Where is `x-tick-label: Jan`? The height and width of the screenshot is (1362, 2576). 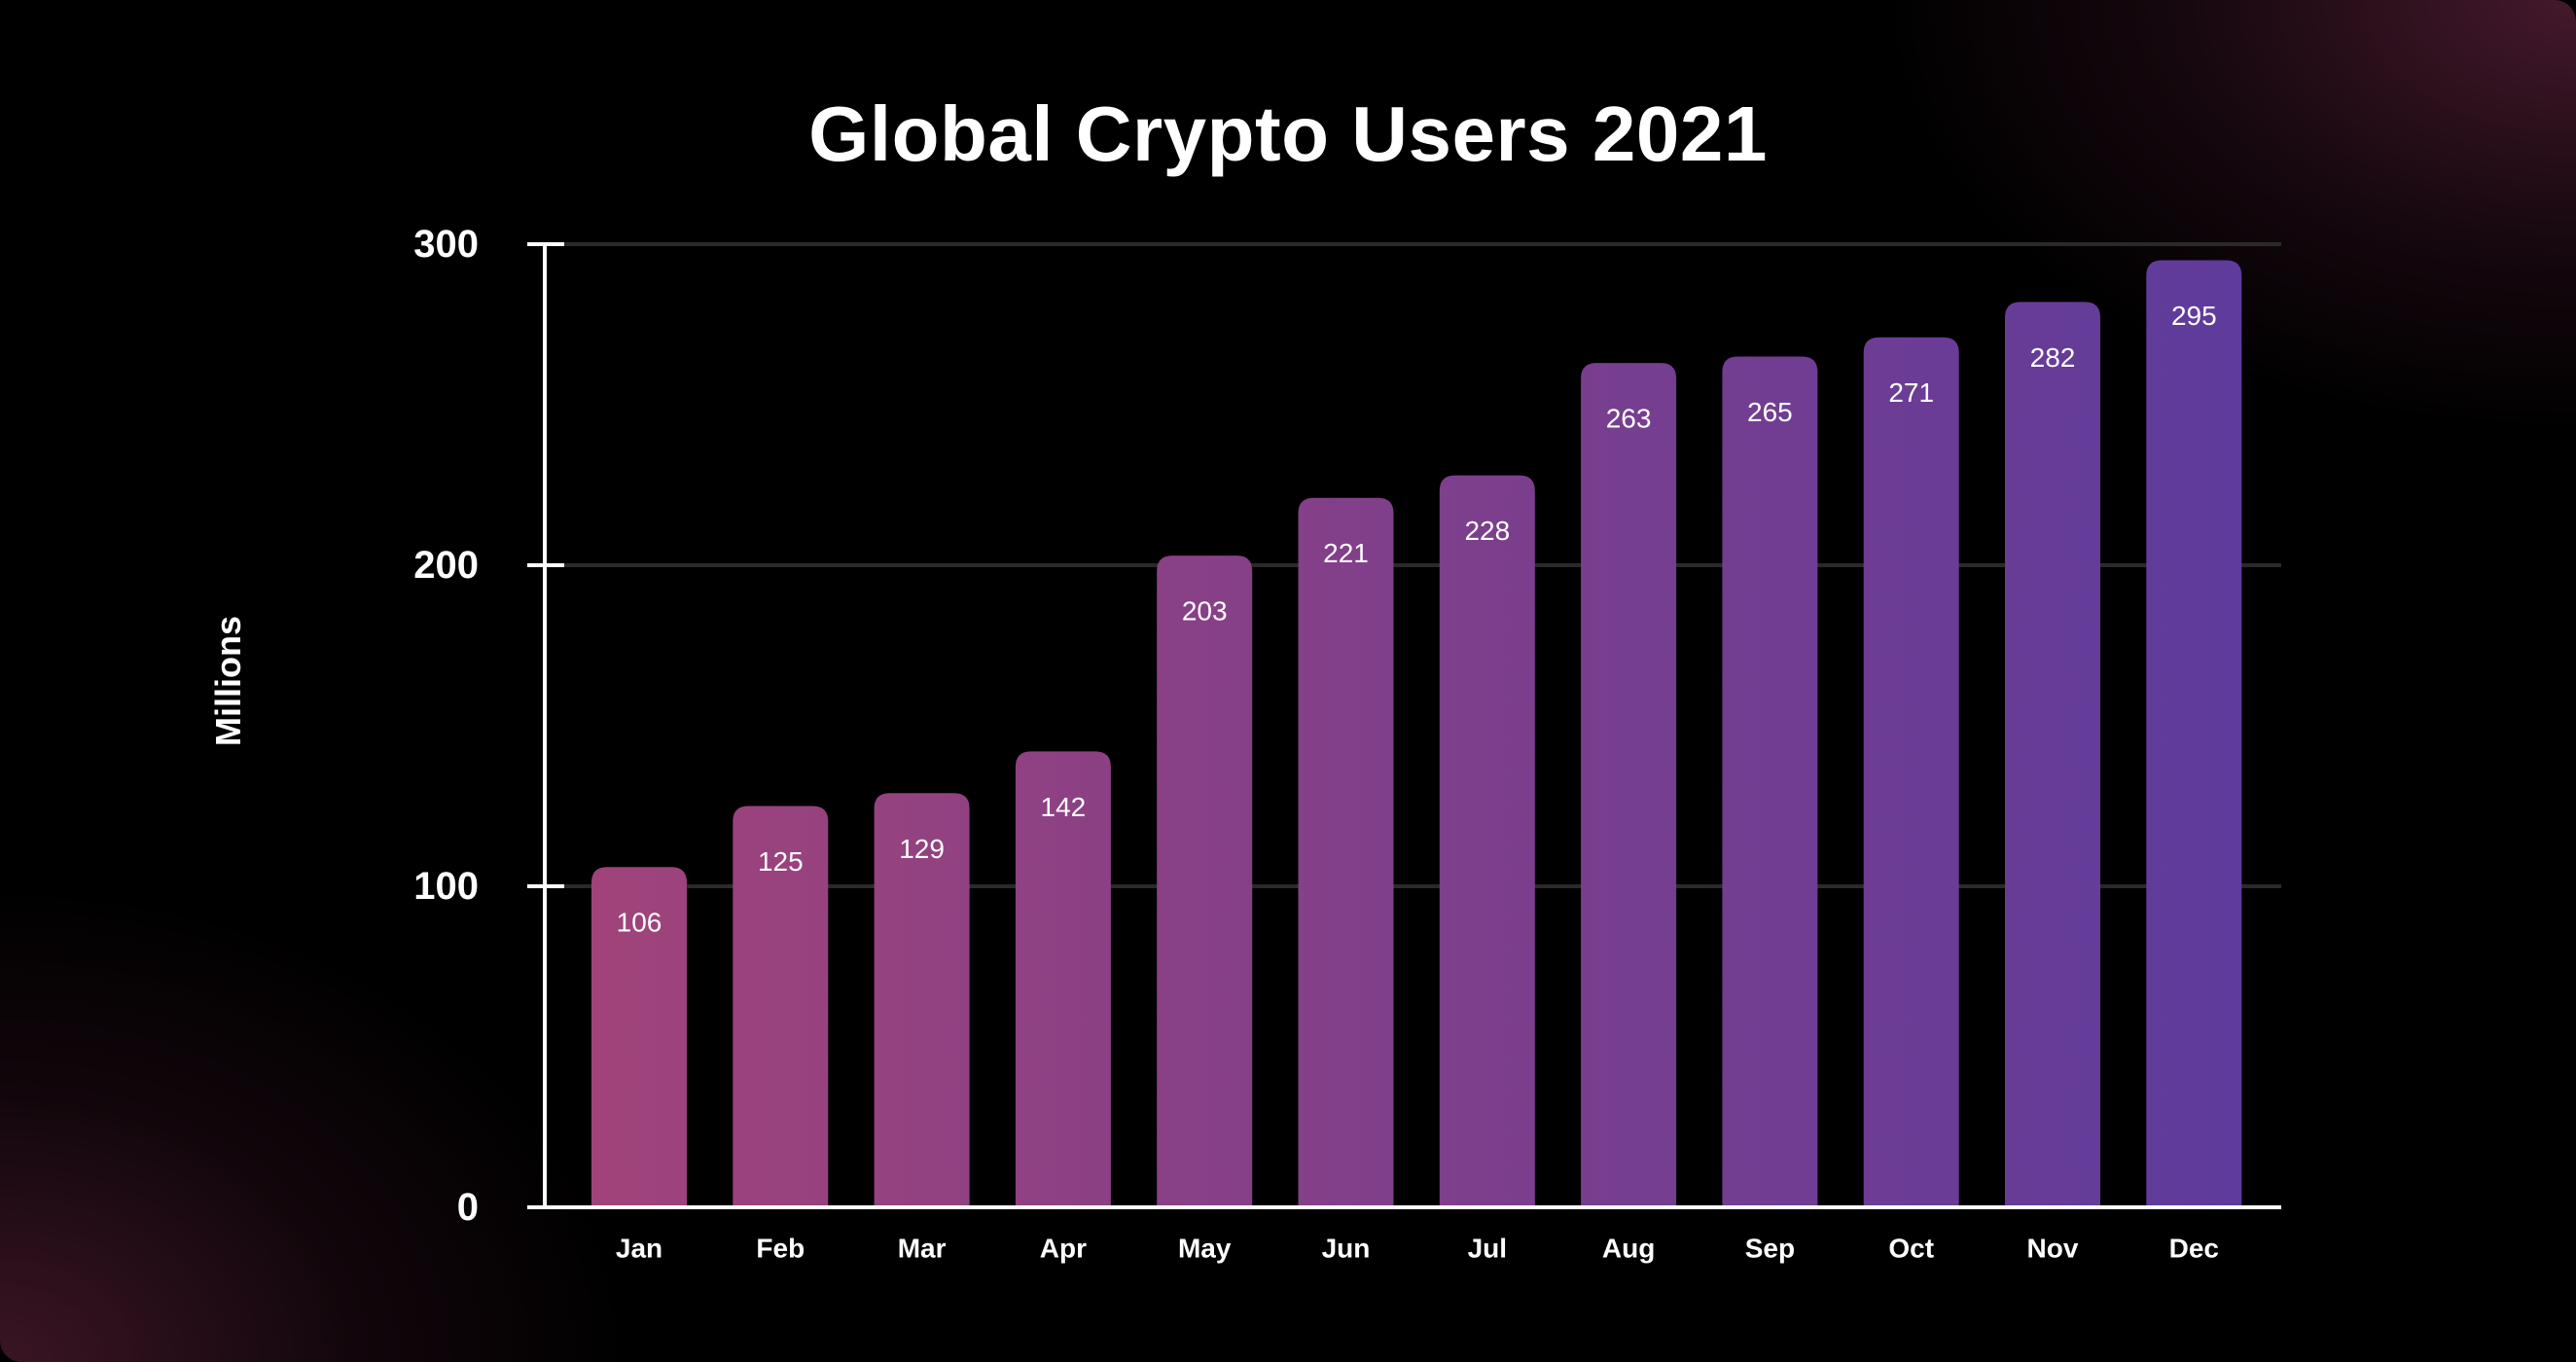
x-tick-label: Jan is located at coordinates (639, 1249).